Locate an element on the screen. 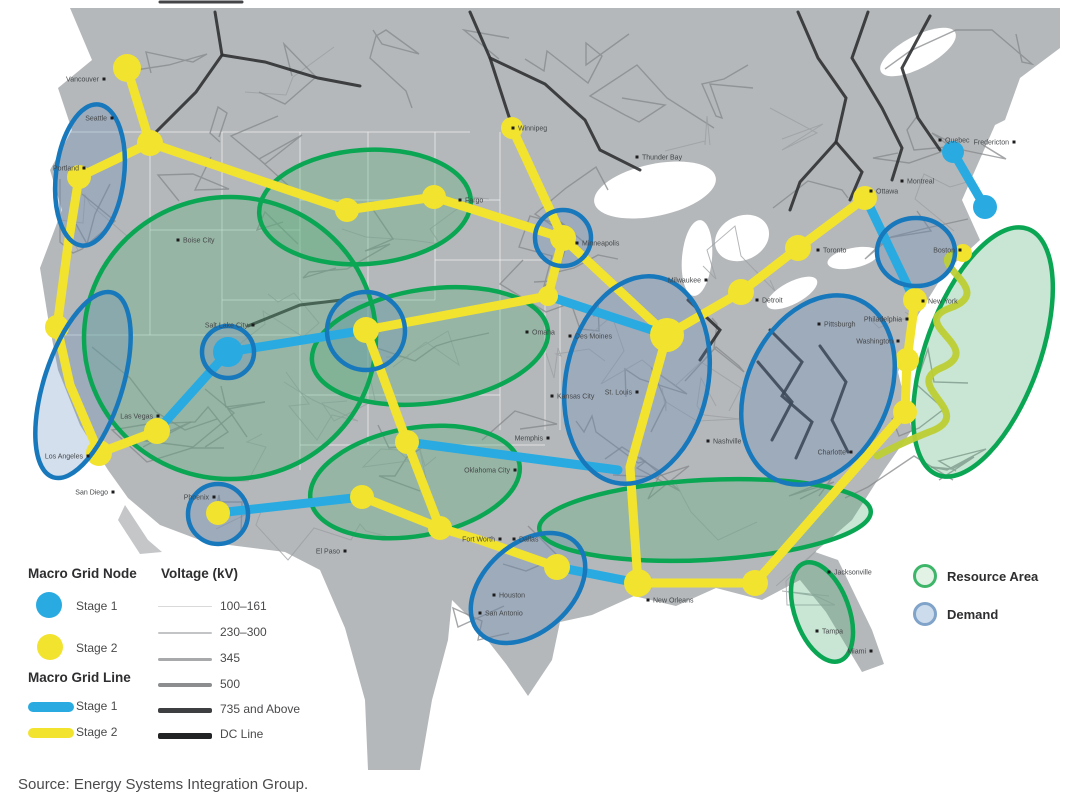 The image size is (1066, 811). stage2-node-label: Stage 2 is located at coordinates (97, 648).